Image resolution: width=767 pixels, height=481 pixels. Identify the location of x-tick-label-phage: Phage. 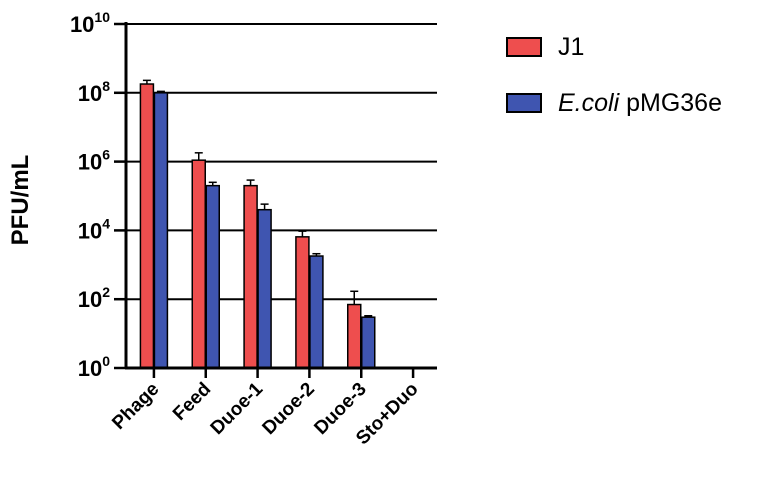
(135, 406).